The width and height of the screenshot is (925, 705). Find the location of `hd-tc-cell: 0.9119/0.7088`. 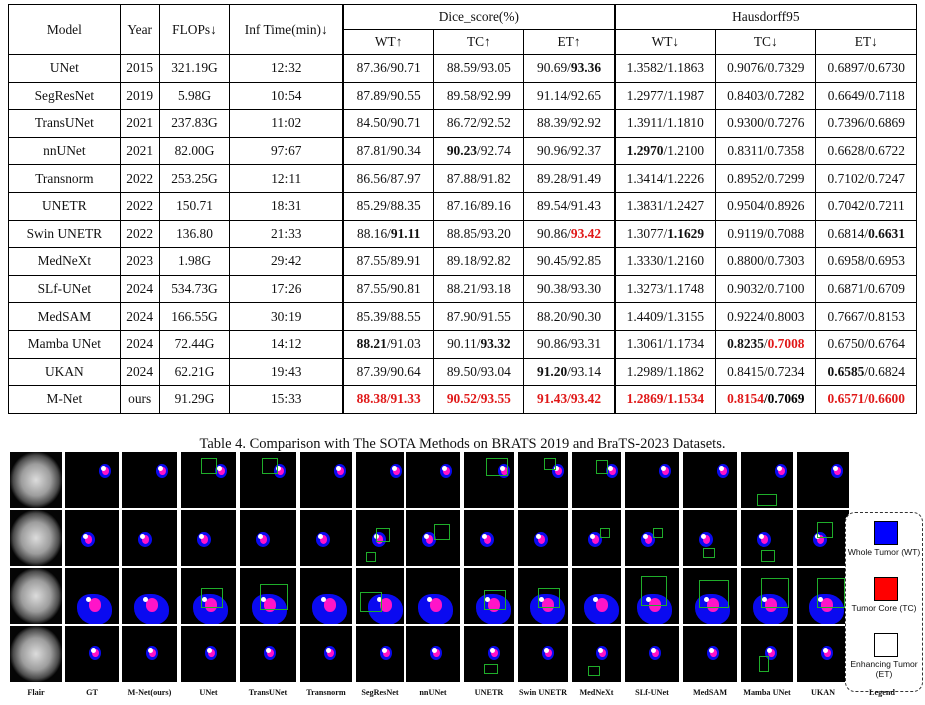

hd-tc-cell: 0.9119/0.7088 is located at coordinates (766, 234).